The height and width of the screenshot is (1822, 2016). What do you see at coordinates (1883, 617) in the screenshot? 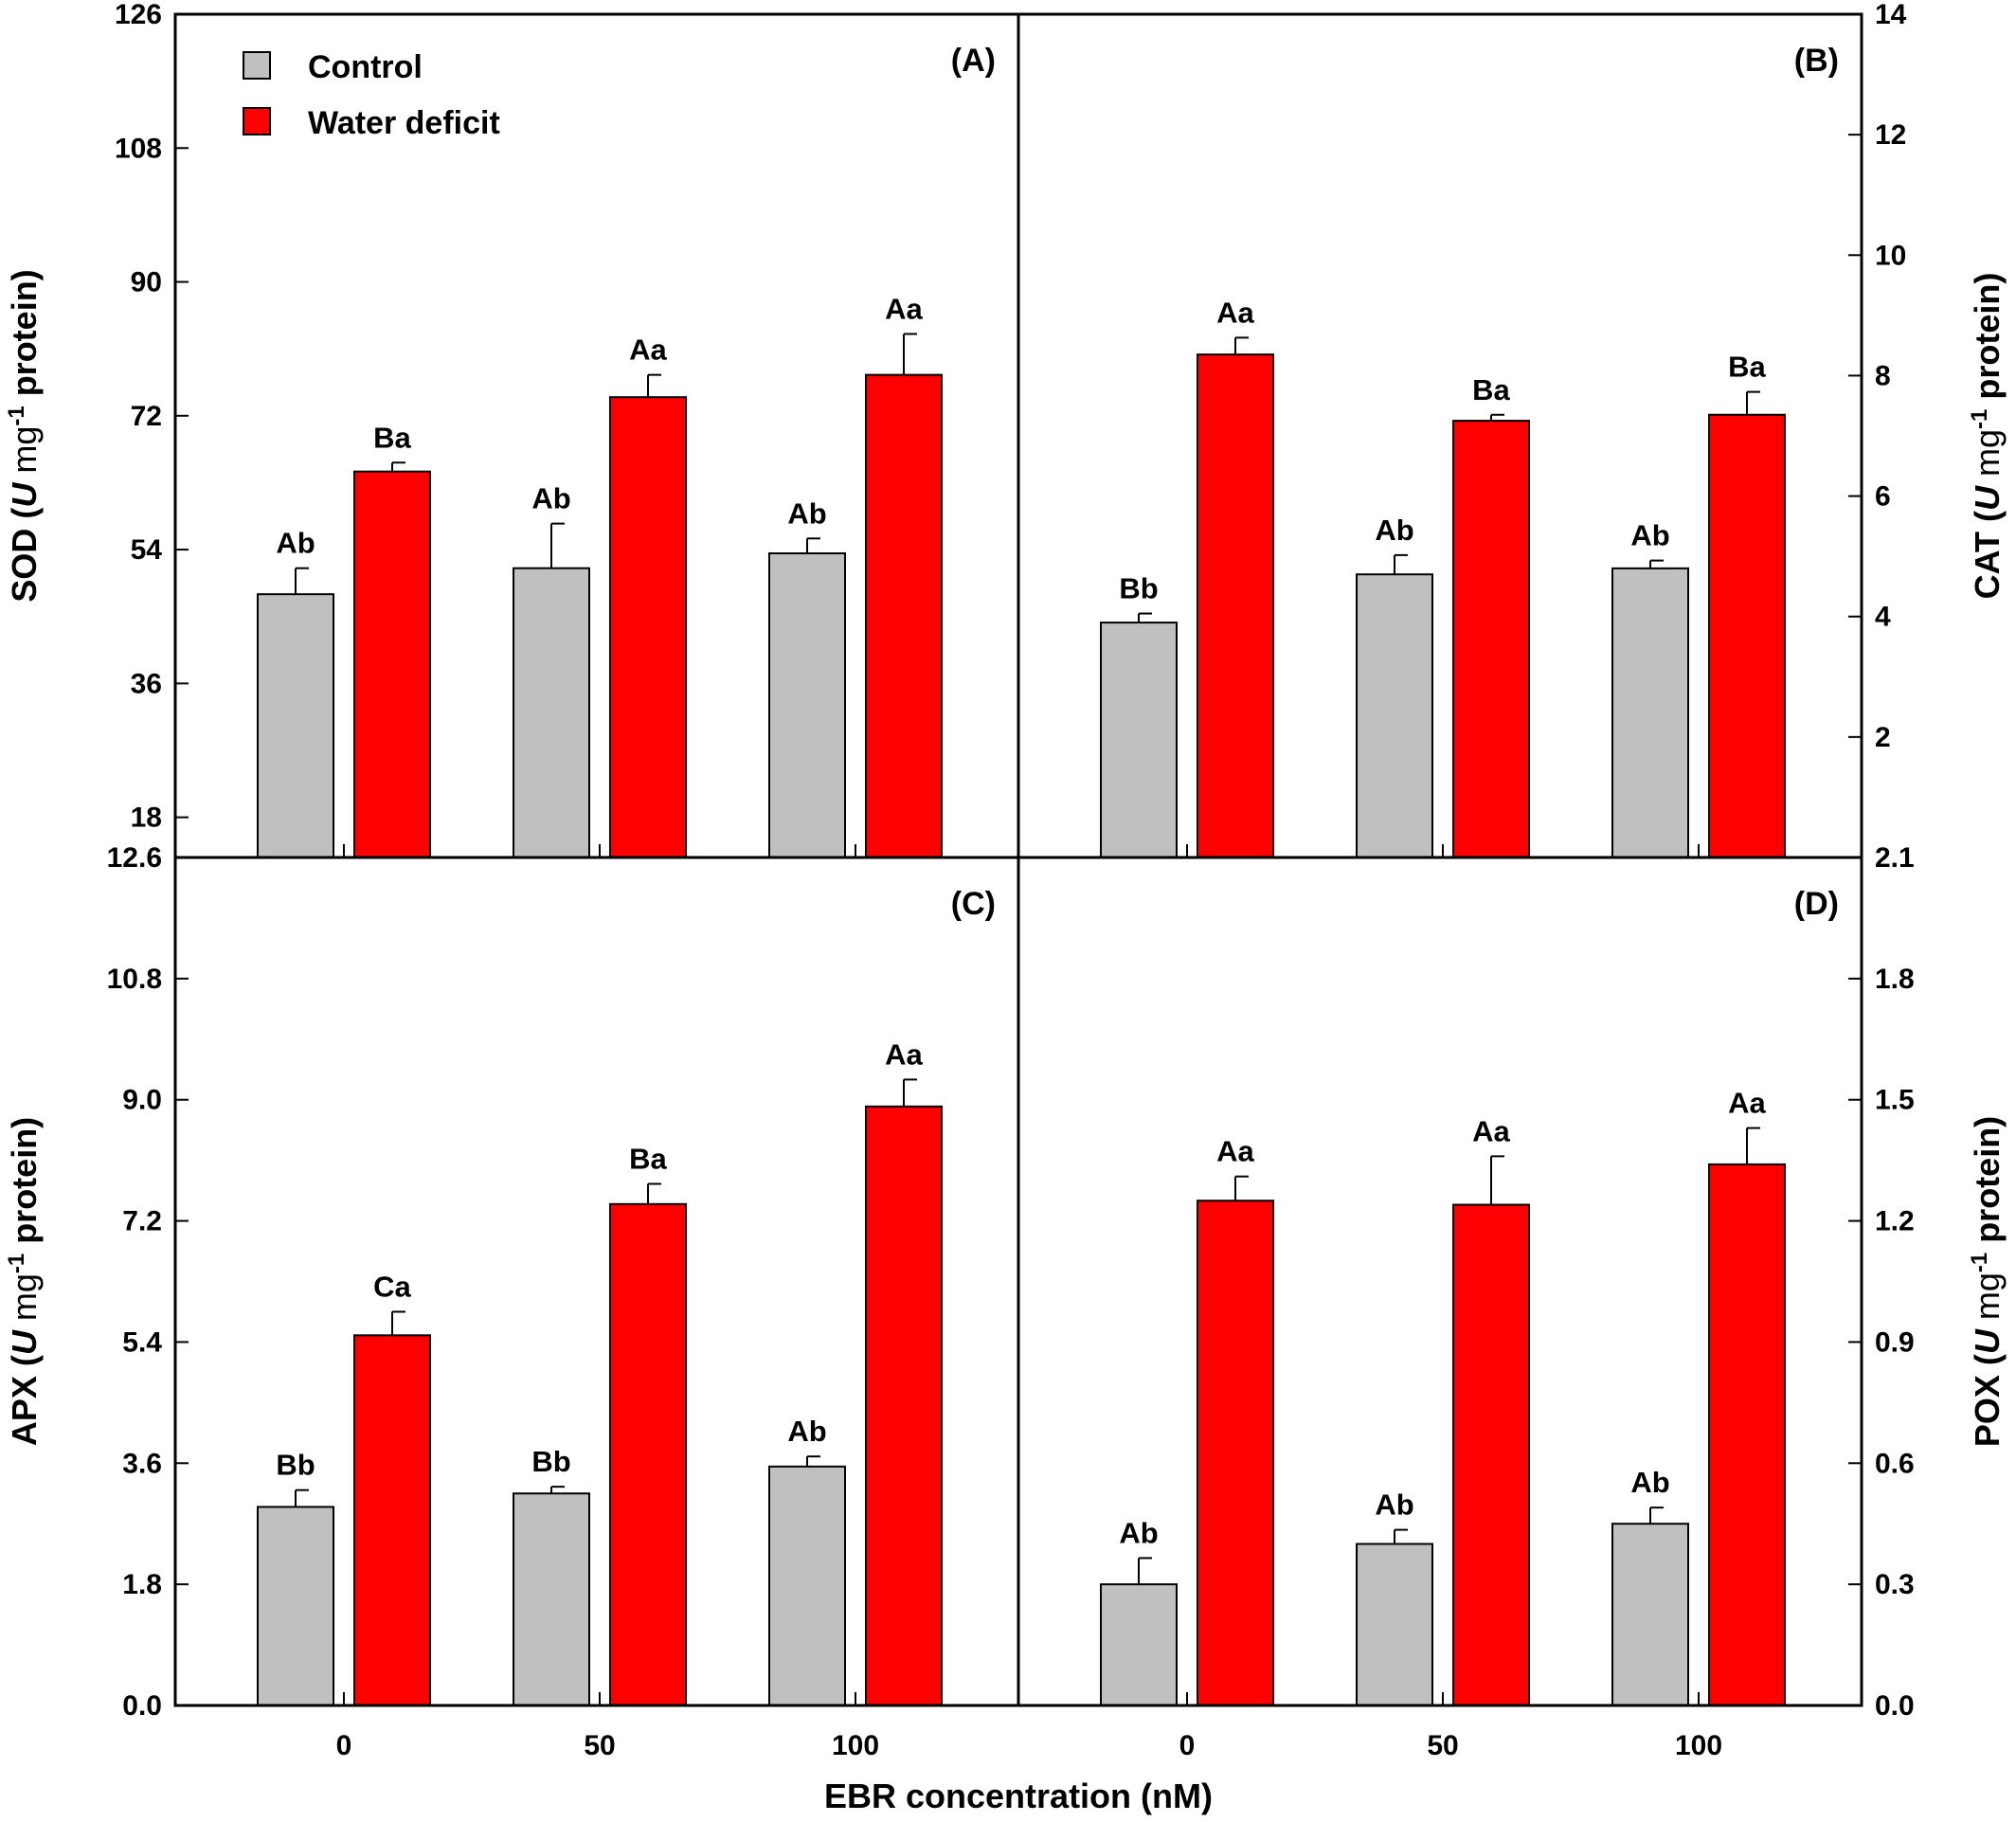
I see `y-tick-label: 4` at bounding box center [1883, 617].